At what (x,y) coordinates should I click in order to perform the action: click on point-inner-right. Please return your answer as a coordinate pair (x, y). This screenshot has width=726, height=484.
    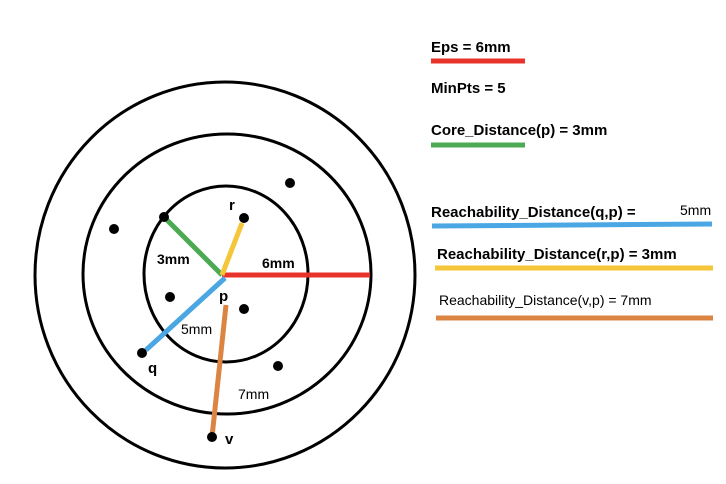
    Looking at the image, I should click on (244, 309).